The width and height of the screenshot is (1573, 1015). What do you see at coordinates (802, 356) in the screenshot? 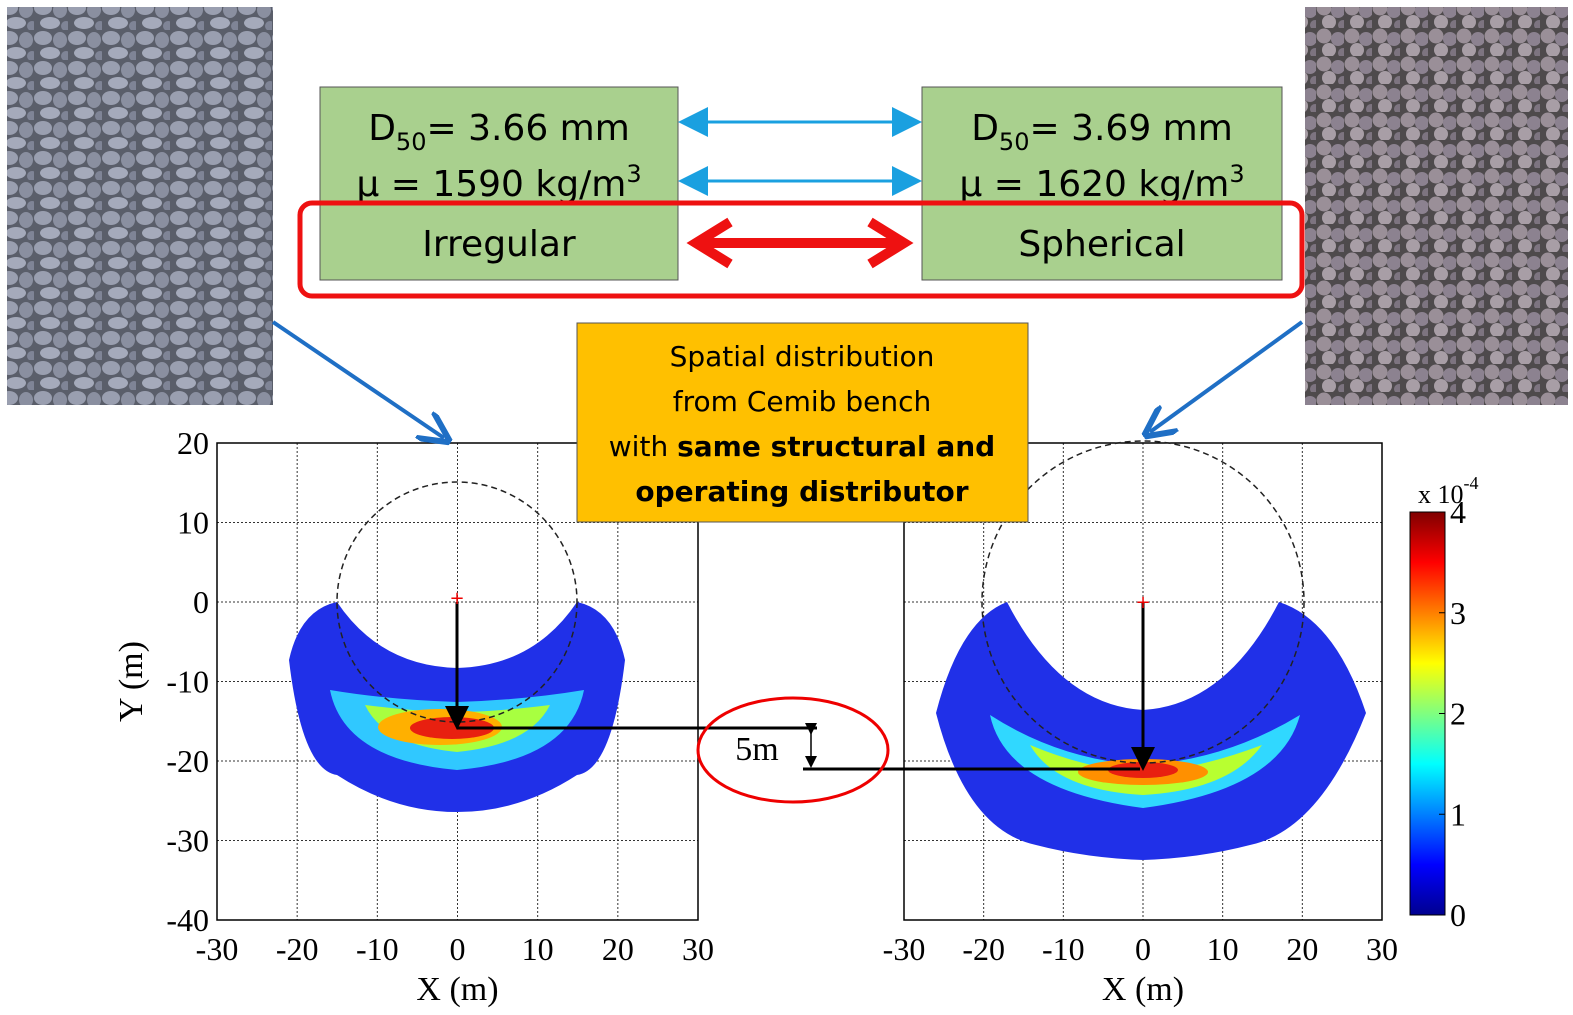
I see `callout-line: Spatial distribution` at bounding box center [802, 356].